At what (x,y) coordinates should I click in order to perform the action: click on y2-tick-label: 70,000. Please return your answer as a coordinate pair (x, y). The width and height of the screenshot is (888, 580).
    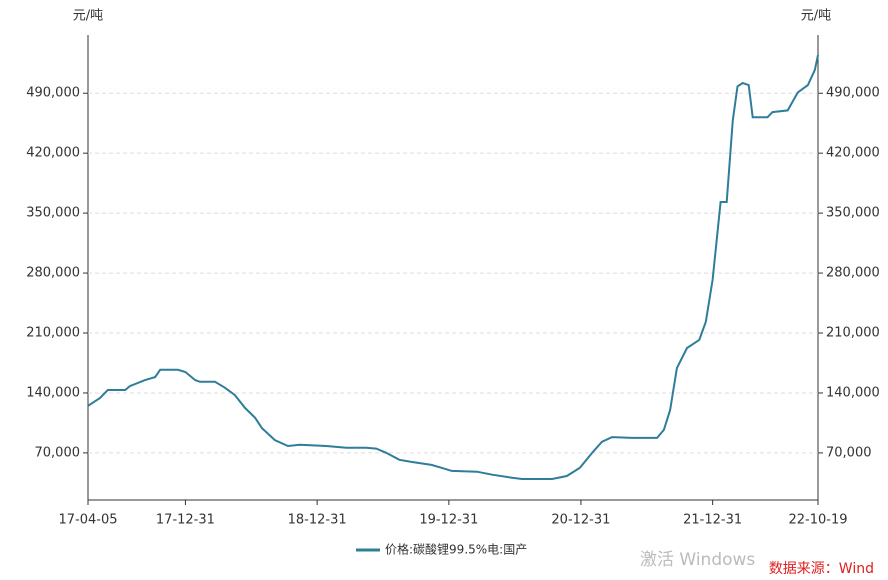
    Looking at the image, I should click on (849, 452).